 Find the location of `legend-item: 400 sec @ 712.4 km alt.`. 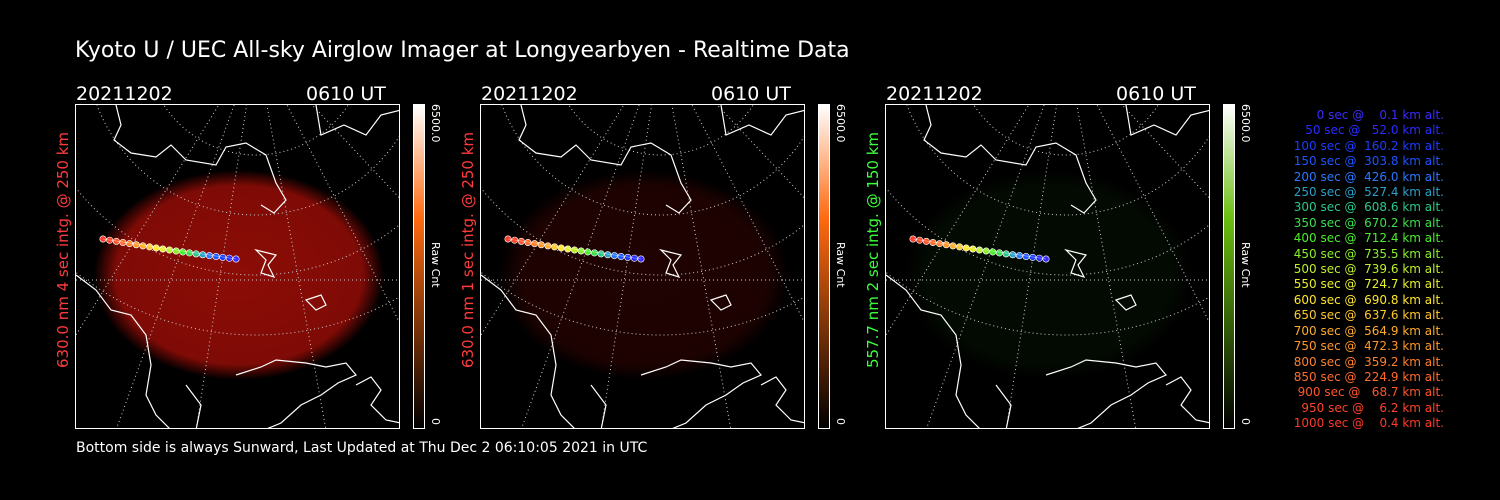

legend-item: 400 sec @ 712.4 km alt. is located at coordinates (1366, 238).